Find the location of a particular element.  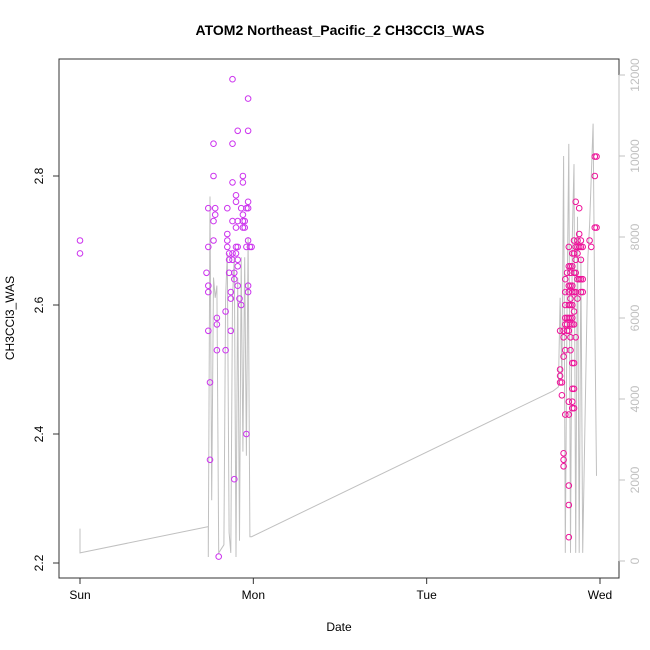

x-tick-label: Tue is located at coordinates (427, 595).